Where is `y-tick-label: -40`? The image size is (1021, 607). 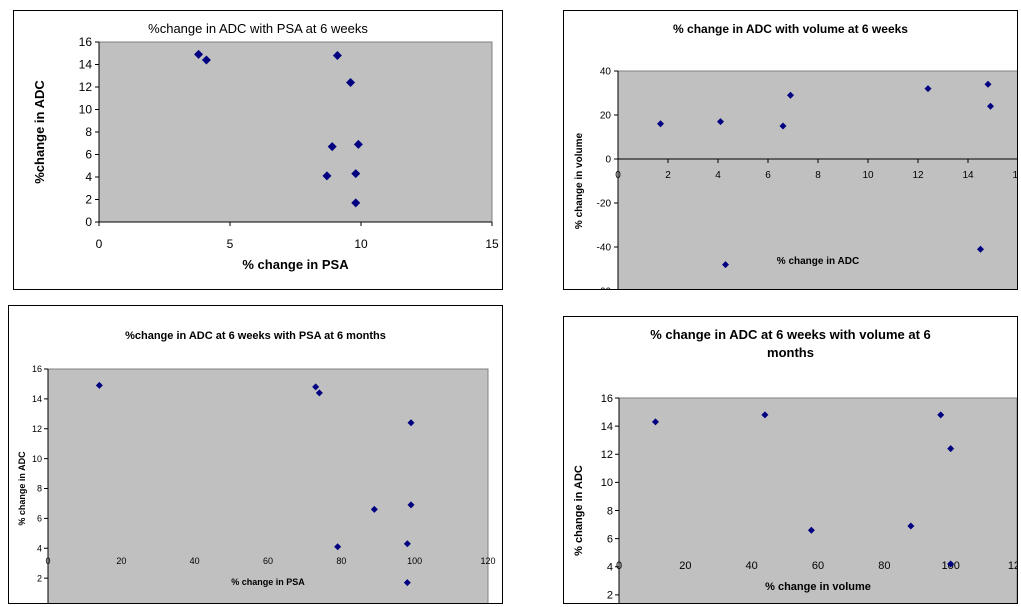 y-tick-label: -40 is located at coordinates (604, 248).